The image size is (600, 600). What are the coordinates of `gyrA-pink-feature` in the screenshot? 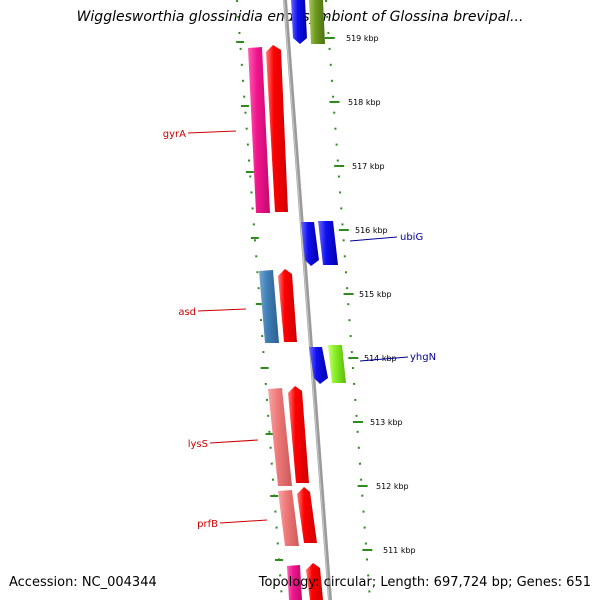 It's located at (259, 130).